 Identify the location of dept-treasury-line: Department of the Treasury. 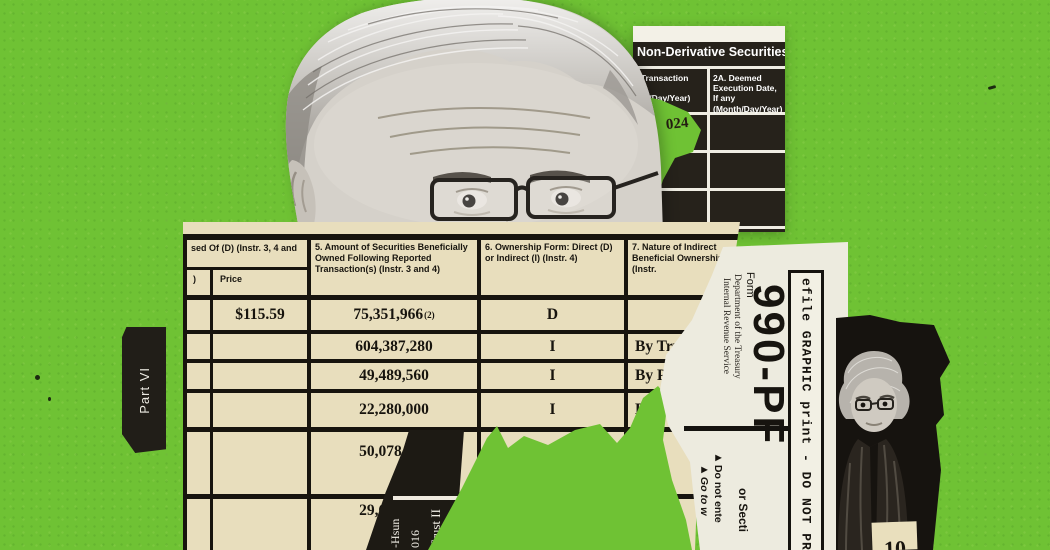
(737, 326).